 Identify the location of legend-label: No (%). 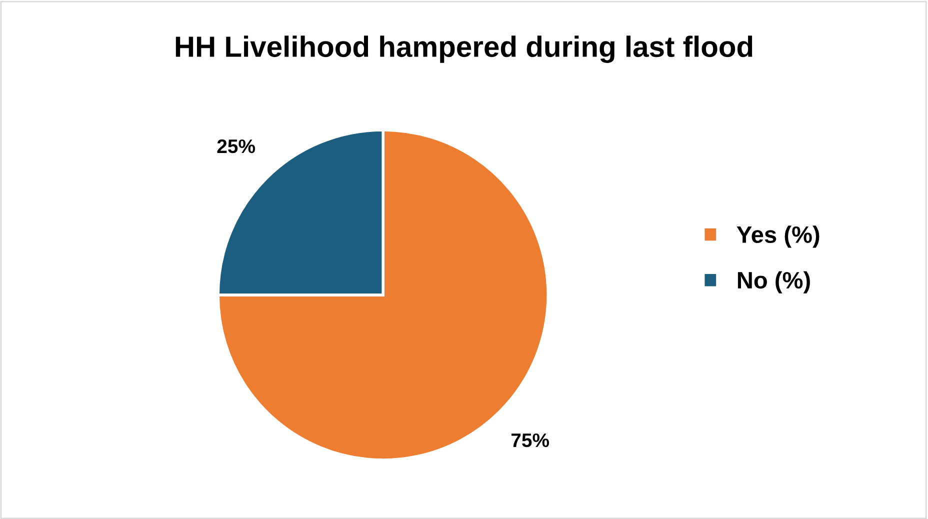
(774, 282).